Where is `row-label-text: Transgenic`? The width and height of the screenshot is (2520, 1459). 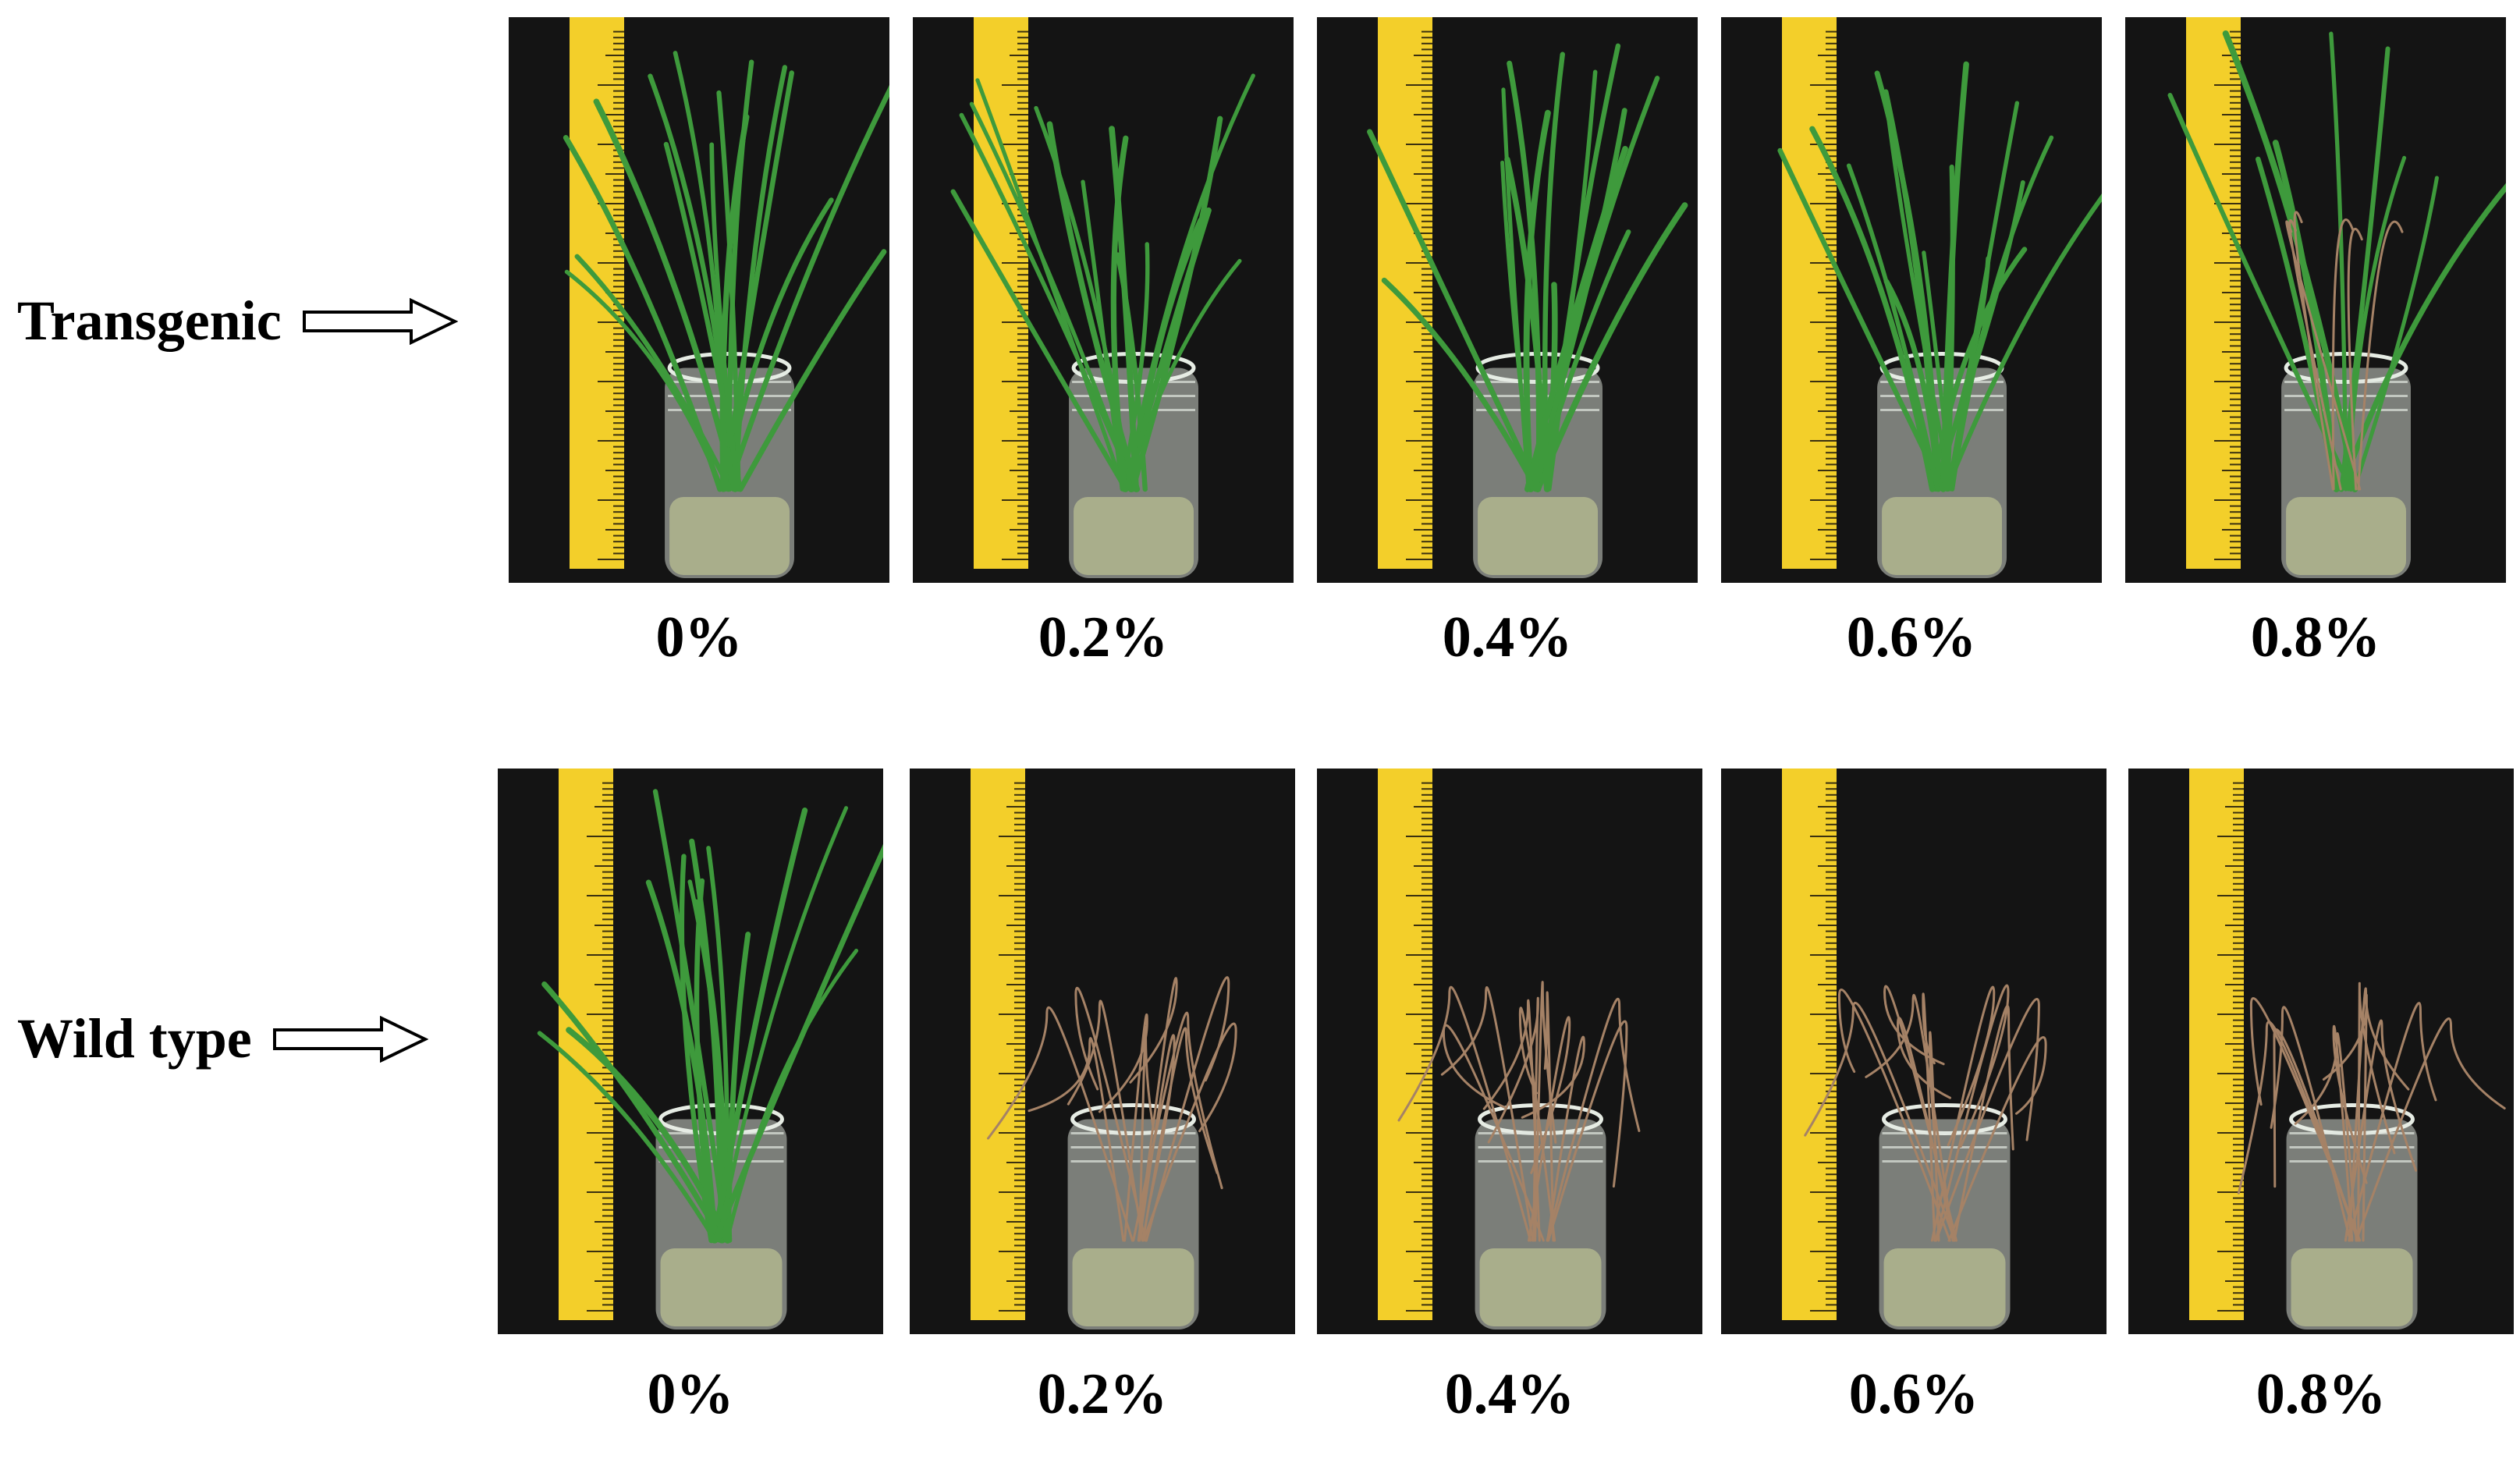 row-label-text: Transgenic is located at coordinates (150, 320).